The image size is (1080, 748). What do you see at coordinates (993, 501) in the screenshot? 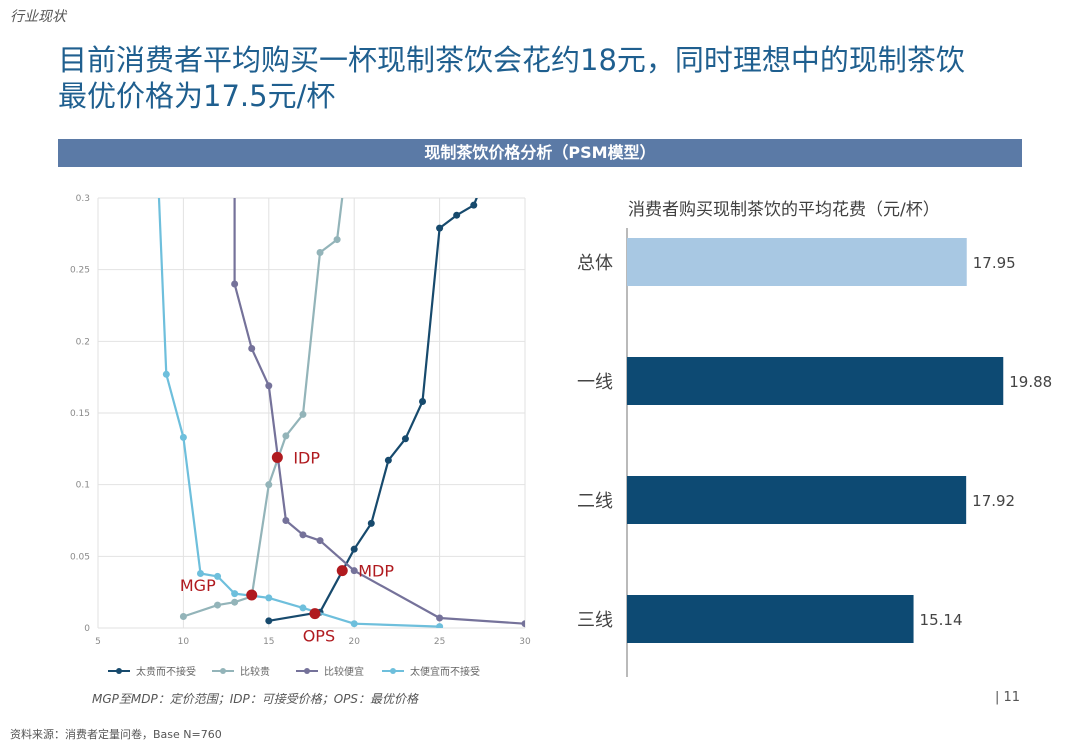
I see `bar-value-label: 17.92` at bounding box center [993, 501].